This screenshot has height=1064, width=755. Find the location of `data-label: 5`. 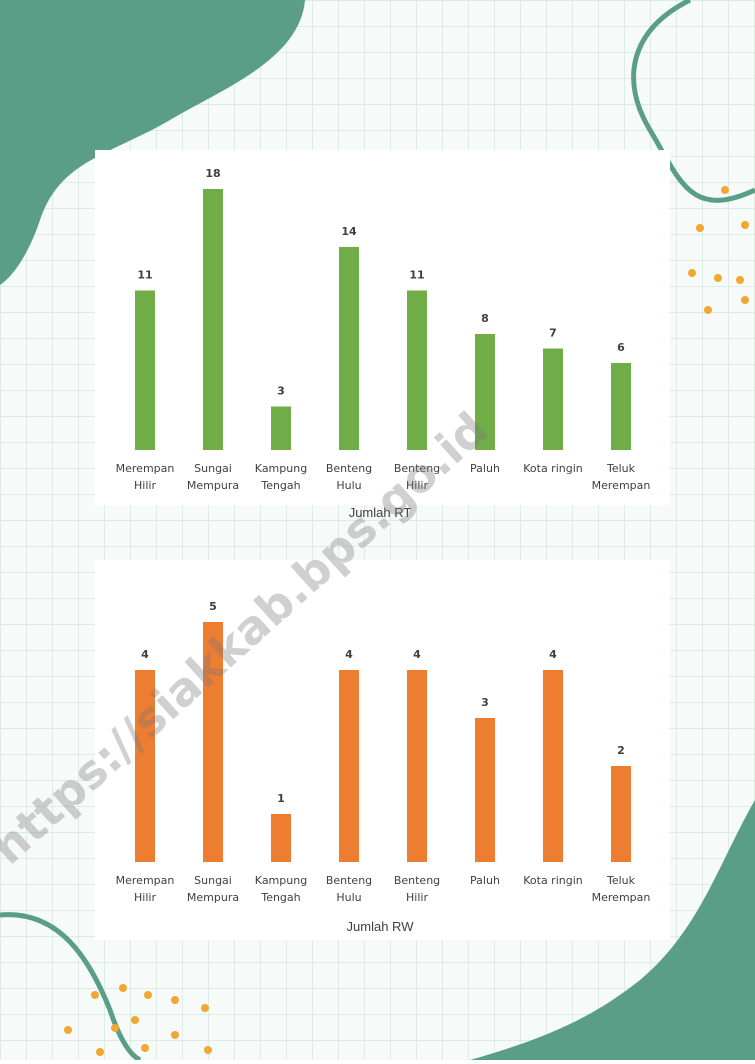

data-label: 5 is located at coordinates (213, 606).